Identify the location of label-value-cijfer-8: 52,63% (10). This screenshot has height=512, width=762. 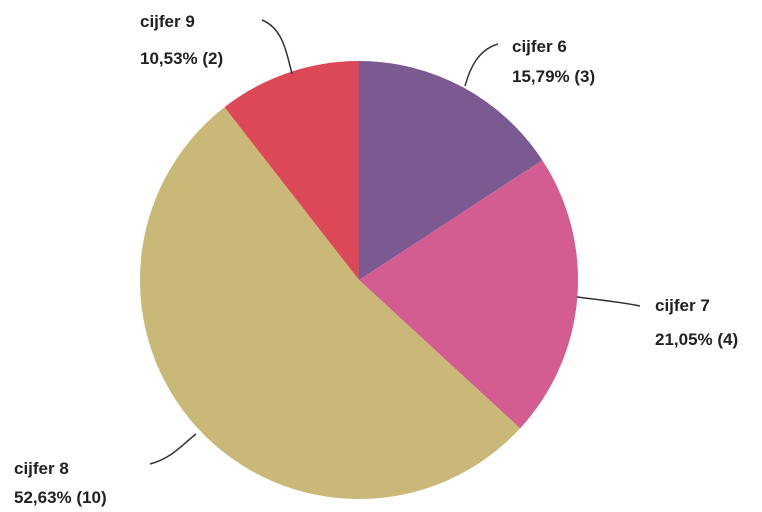
(60, 497).